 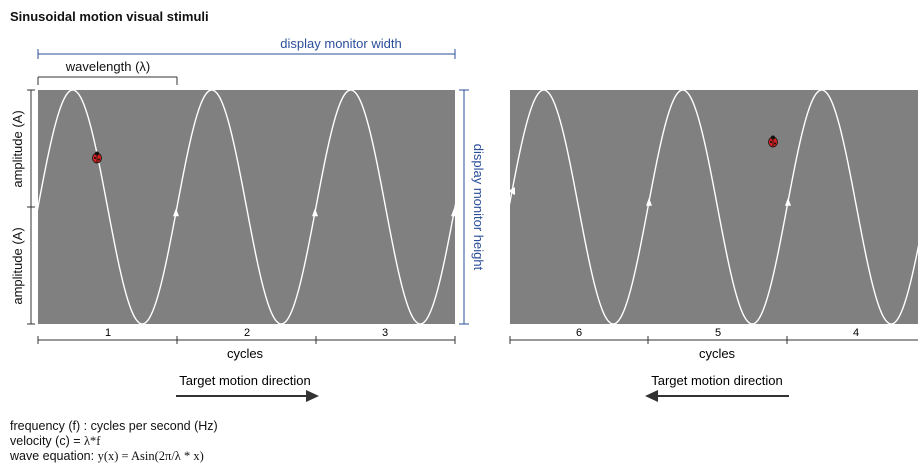 I want to click on left-wave-arrows, so click(x=315, y=212).